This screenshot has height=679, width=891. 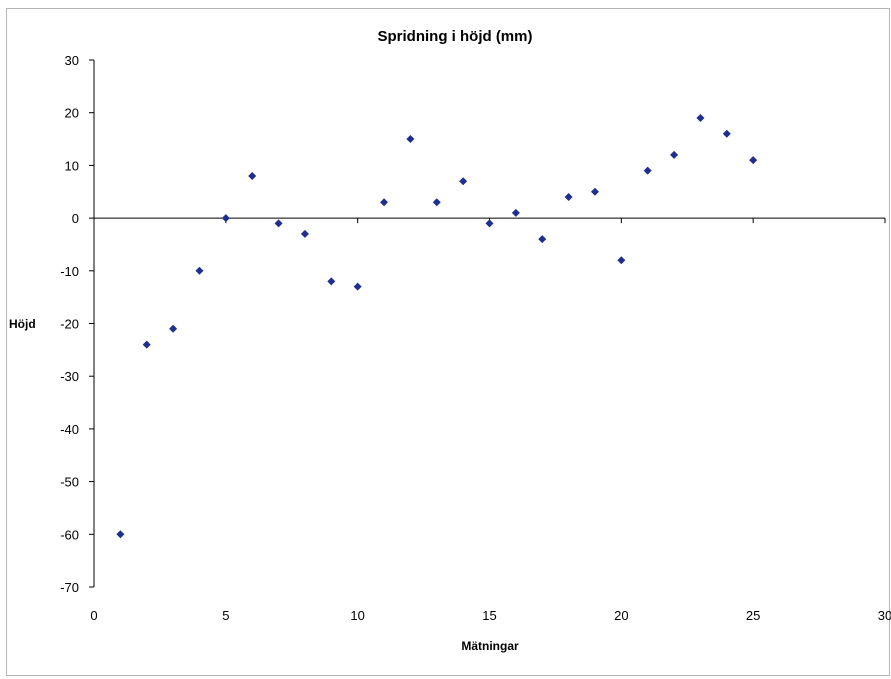 I want to click on x-tick-labels: 0 5 10 15 20 25 30, so click(x=490, y=615).